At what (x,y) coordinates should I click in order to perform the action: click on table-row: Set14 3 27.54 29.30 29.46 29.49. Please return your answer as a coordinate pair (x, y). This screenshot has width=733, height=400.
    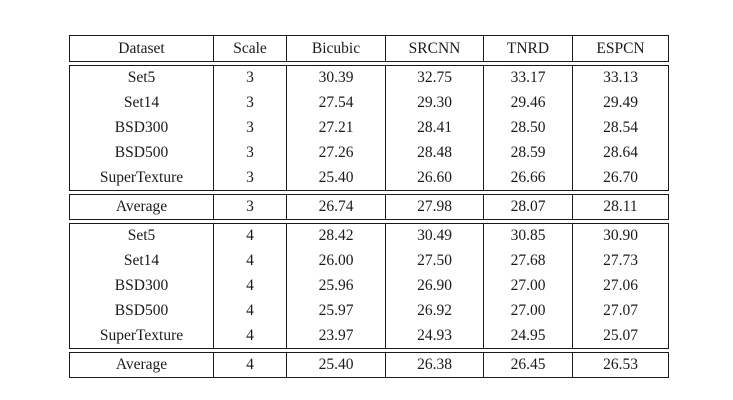
    Looking at the image, I should click on (369, 103).